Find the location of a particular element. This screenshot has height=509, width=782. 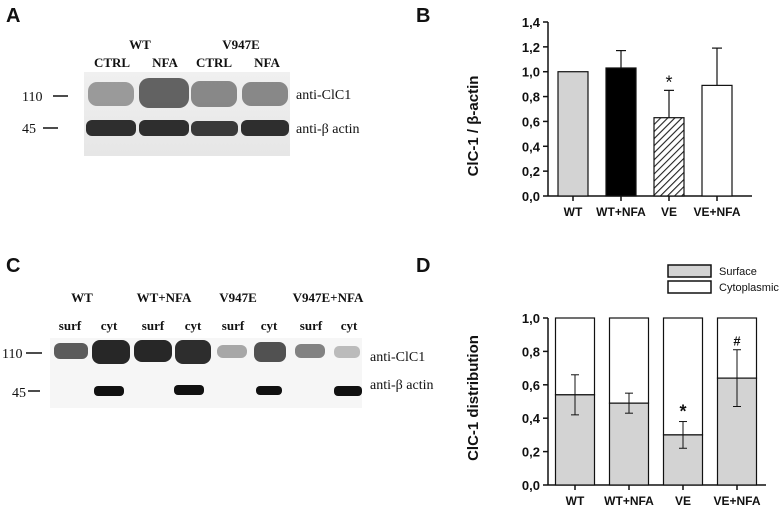

group-label-v947e-nfa: V947E+NFA is located at coordinates (328, 297).